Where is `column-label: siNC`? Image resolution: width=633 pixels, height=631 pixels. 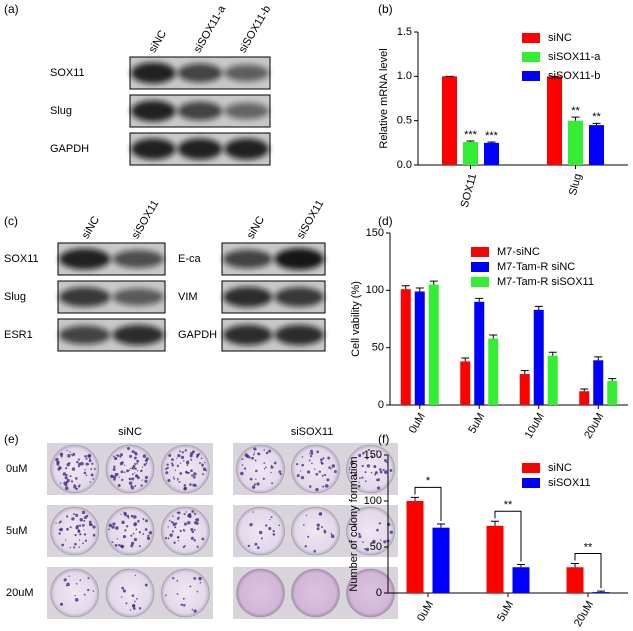 column-label: siNC is located at coordinates (130, 432).